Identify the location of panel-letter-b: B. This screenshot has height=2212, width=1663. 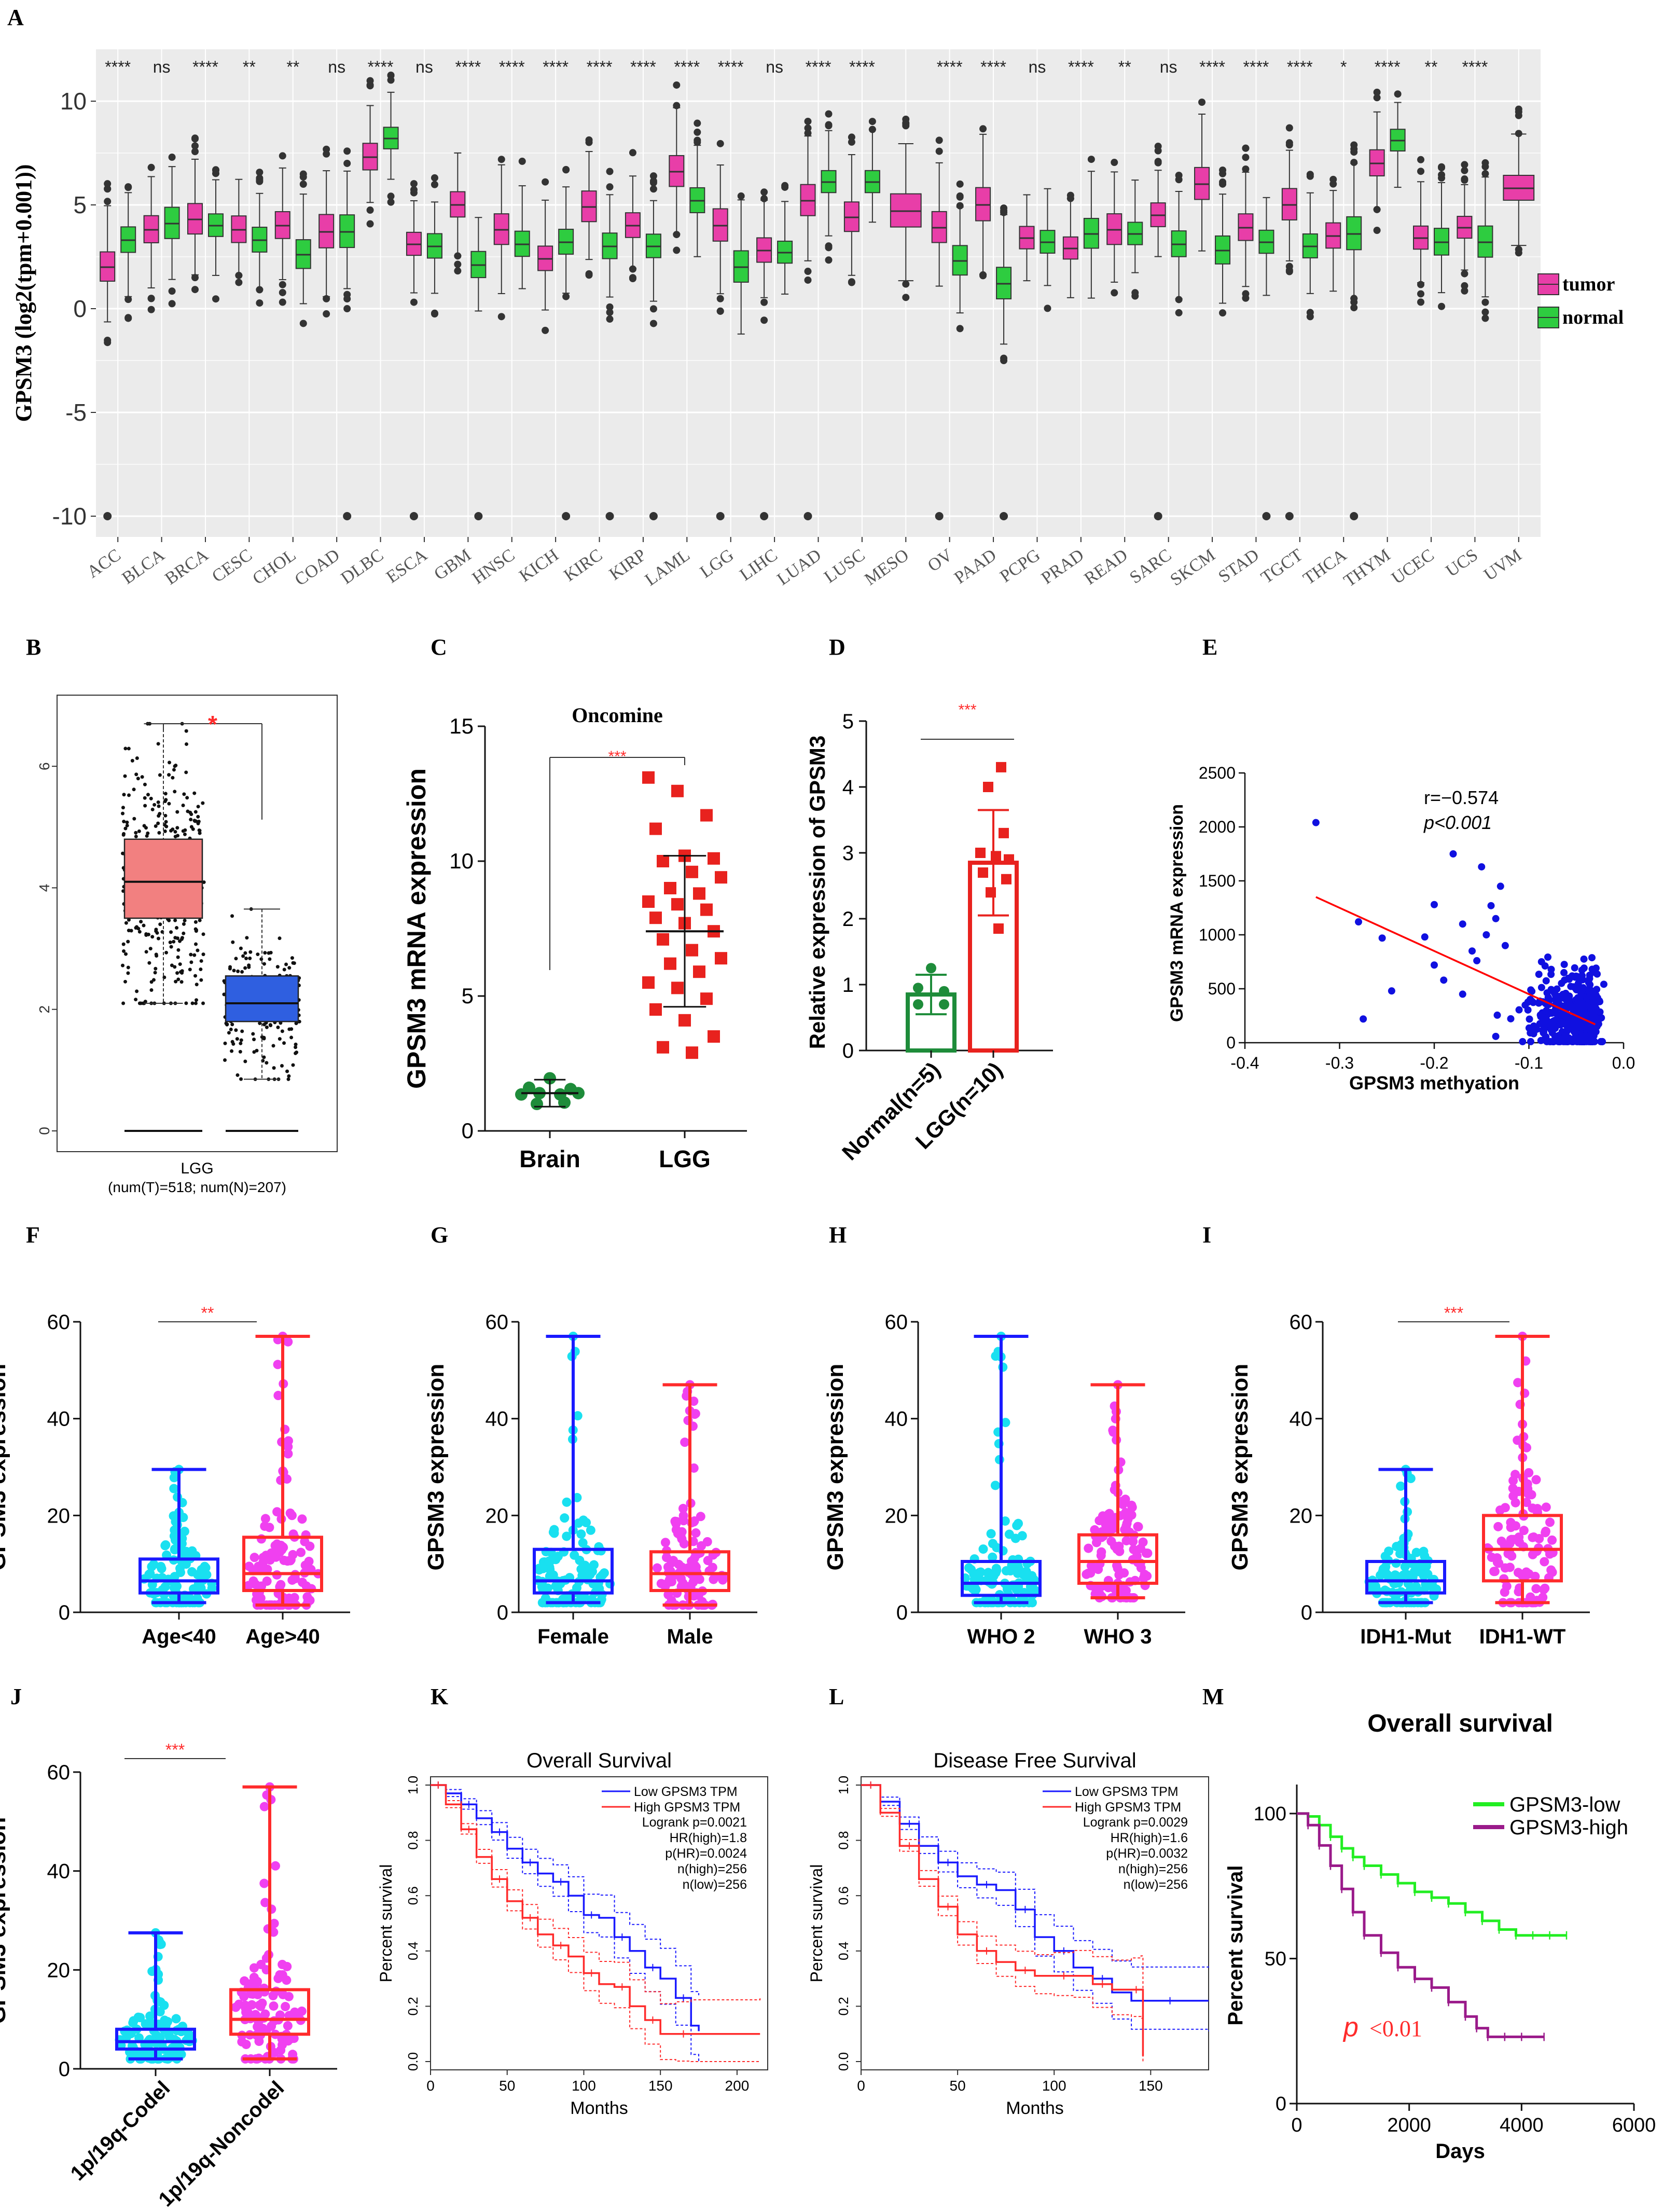
(33, 647).